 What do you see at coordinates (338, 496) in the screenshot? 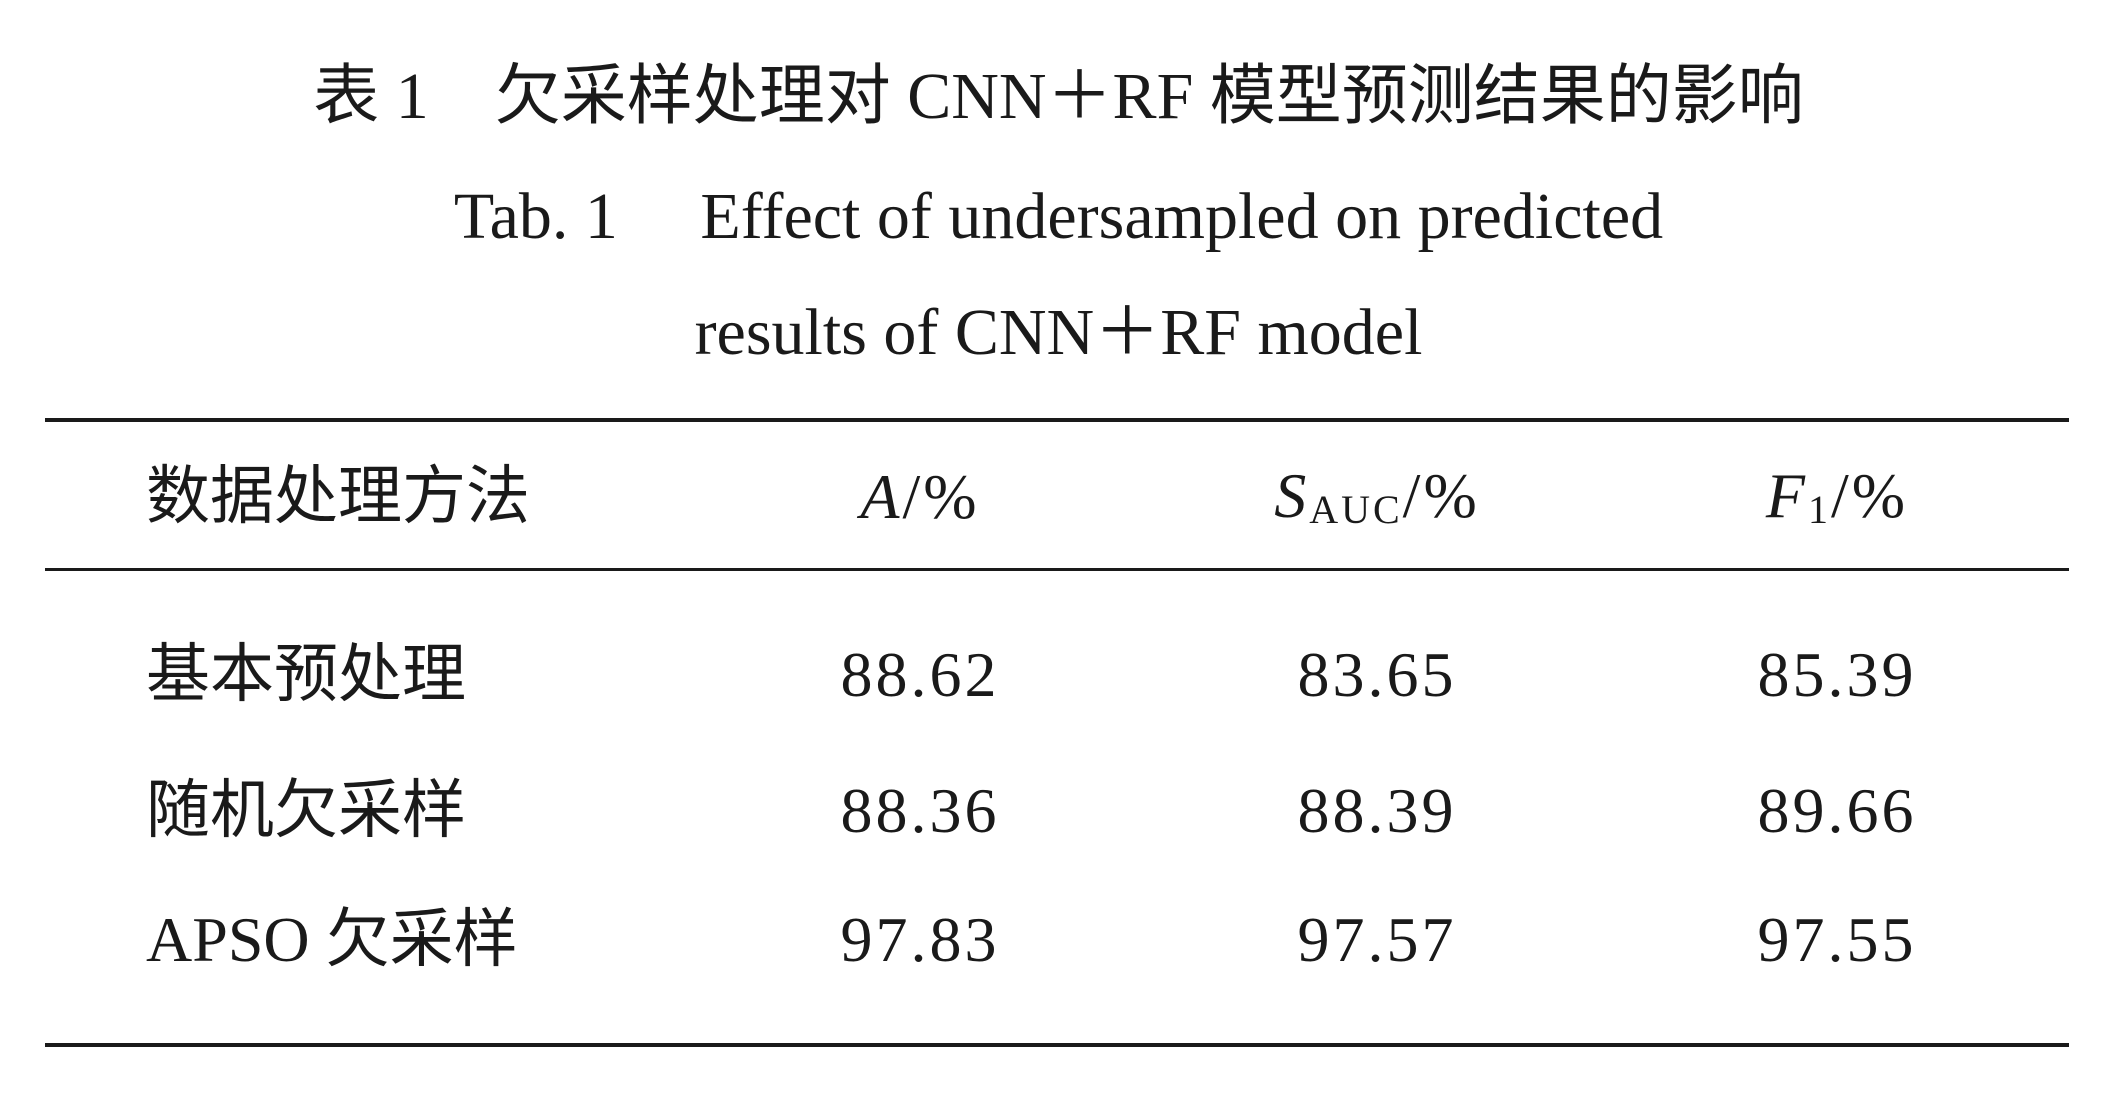
I see `header-cell: 数据处理方法` at bounding box center [338, 496].